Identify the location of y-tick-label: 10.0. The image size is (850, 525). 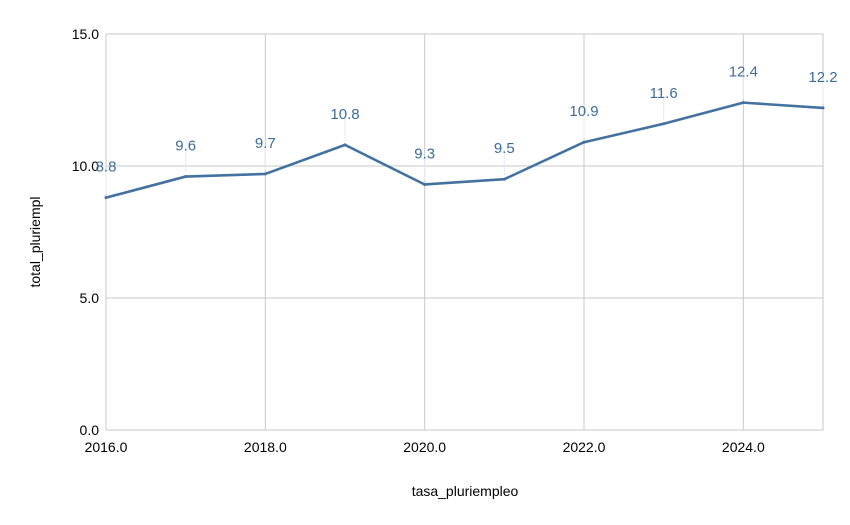
(85, 166).